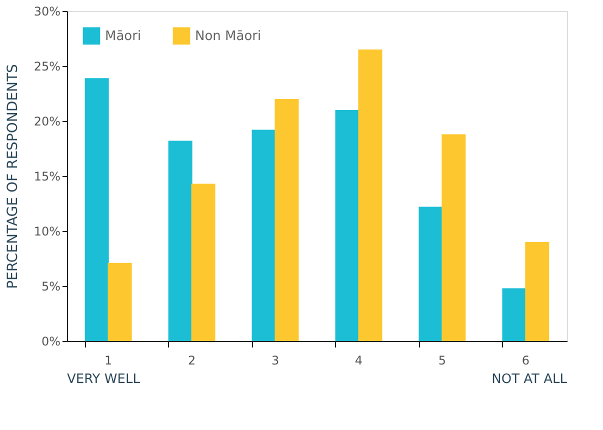 The height and width of the screenshot is (430, 603). What do you see at coordinates (442, 361) in the screenshot?
I see `x-tick-label: 5` at bounding box center [442, 361].